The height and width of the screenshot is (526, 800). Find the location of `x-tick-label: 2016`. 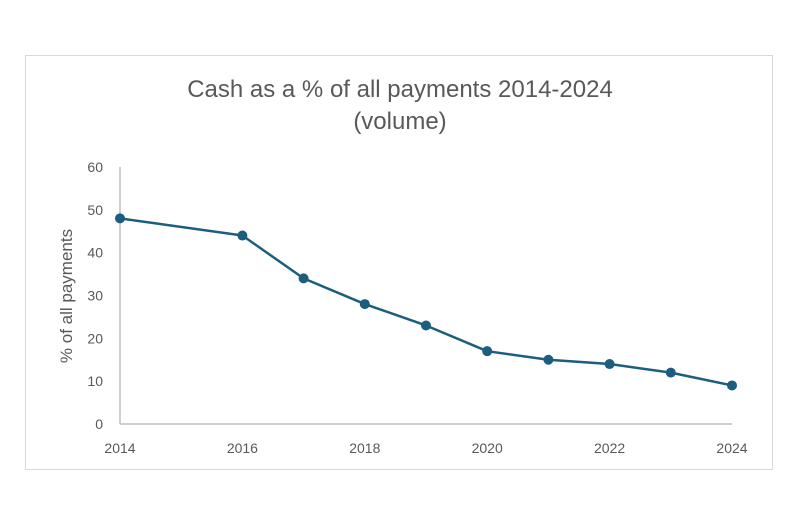

x-tick-label: 2016 is located at coordinates (242, 448).